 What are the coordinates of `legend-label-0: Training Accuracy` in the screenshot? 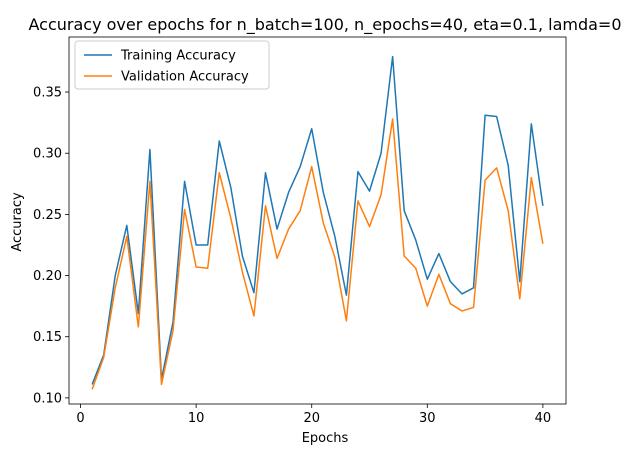 It's located at (178, 56).